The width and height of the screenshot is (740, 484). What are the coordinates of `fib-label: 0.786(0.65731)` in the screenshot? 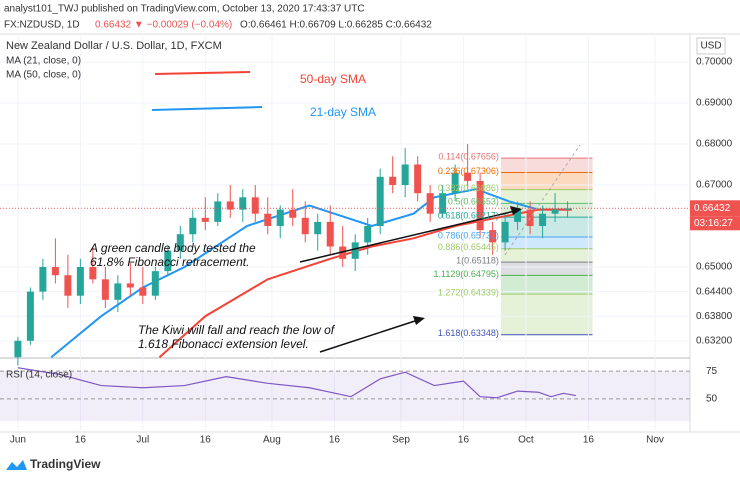 It's located at (468, 235).